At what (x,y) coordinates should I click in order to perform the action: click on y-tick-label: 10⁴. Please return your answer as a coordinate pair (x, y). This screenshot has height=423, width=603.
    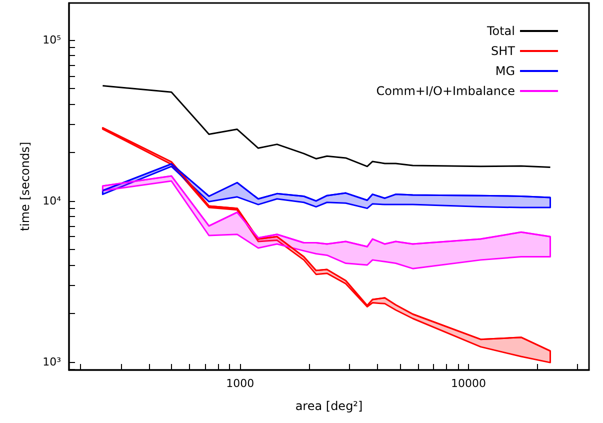
    Looking at the image, I should click on (52, 201).